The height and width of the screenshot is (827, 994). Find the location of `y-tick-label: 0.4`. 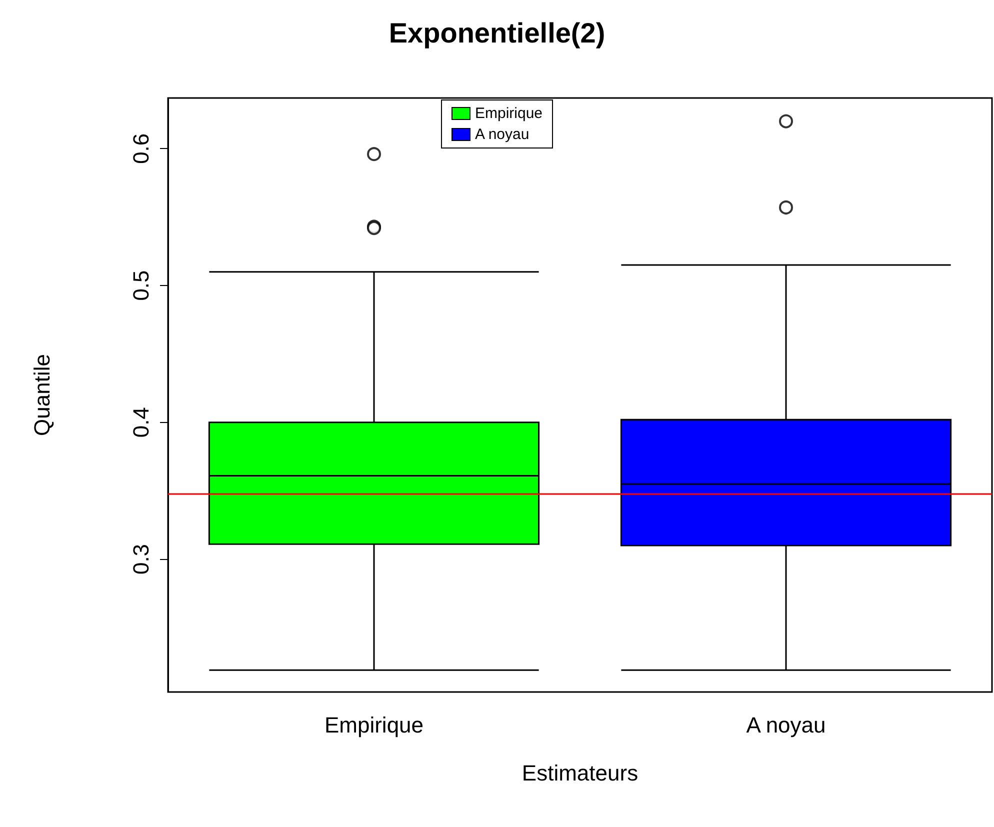

y-tick-label: 0.4 is located at coordinates (141, 422).